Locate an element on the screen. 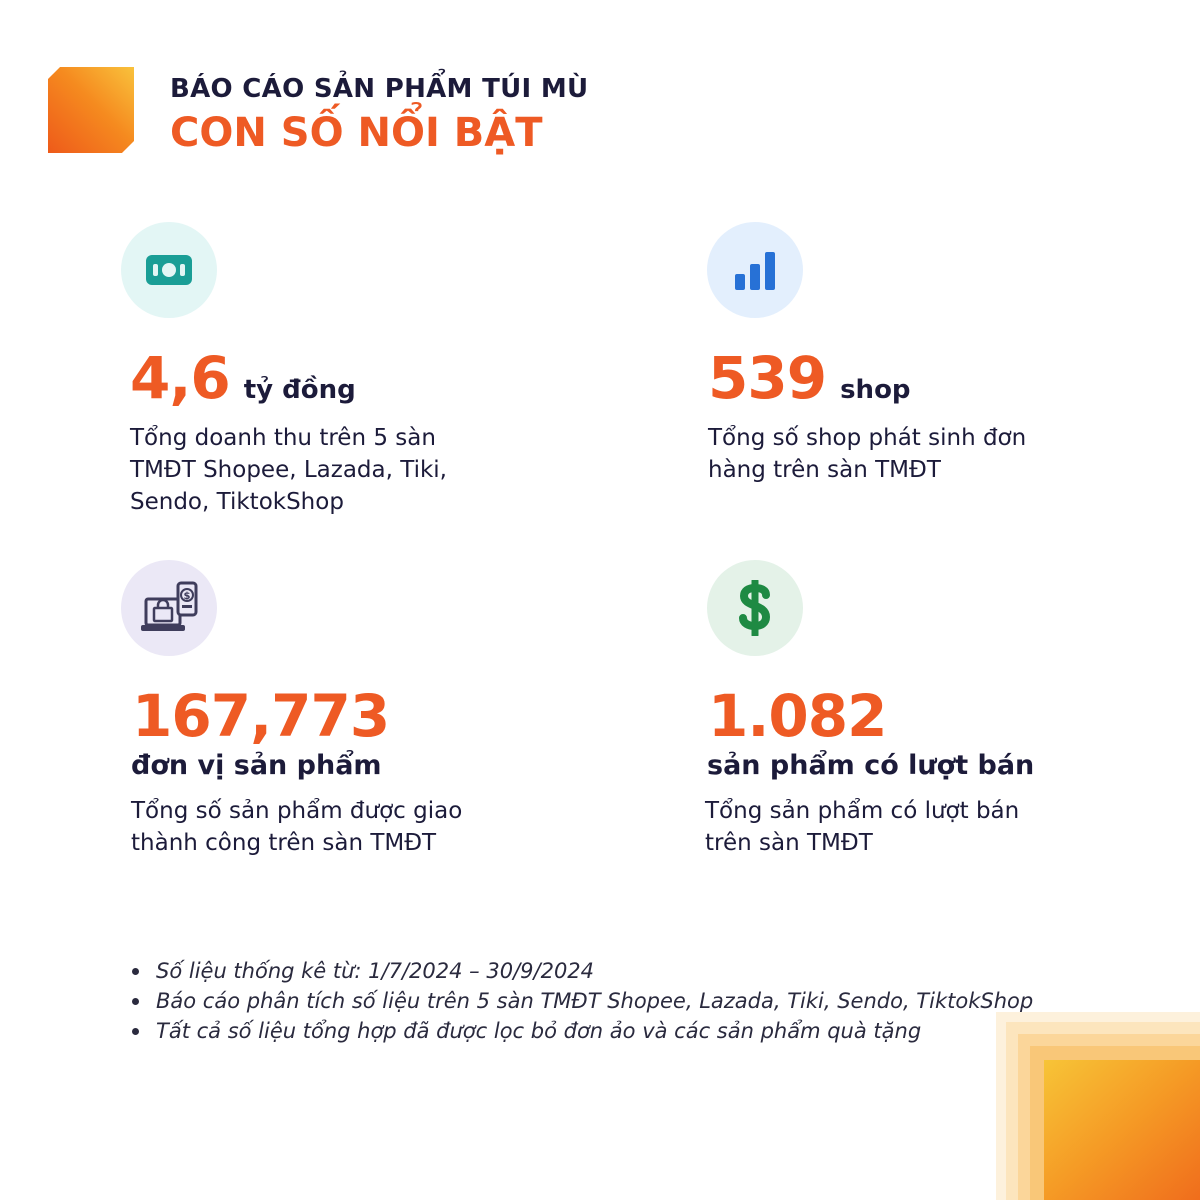 This screenshot has width=1200, height=1200. stat-description: Tổng sản phẩm có lượt bán trên sàn TMĐT is located at coordinates (862, 827).